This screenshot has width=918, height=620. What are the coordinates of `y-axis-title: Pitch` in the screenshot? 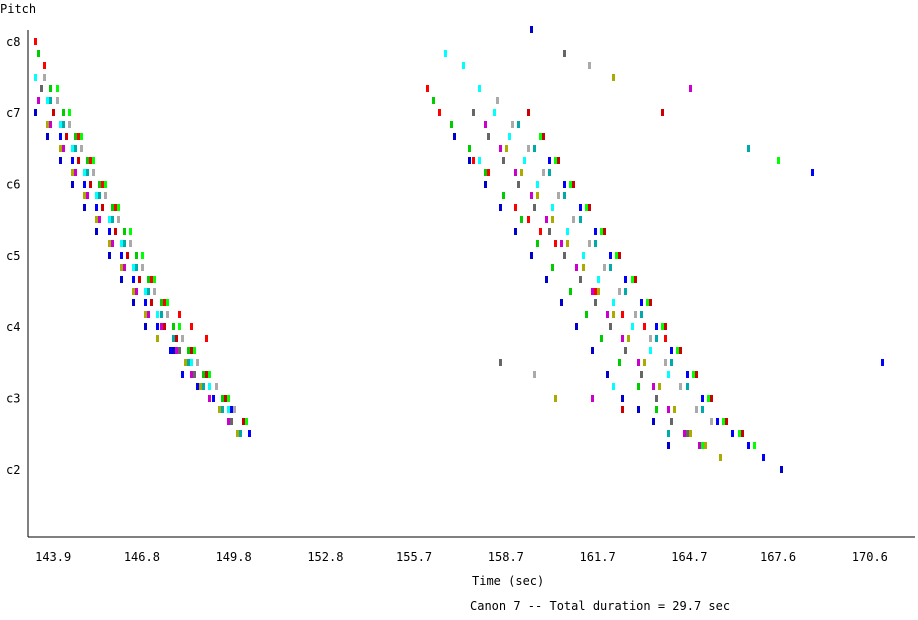 It's located at (18, 9).